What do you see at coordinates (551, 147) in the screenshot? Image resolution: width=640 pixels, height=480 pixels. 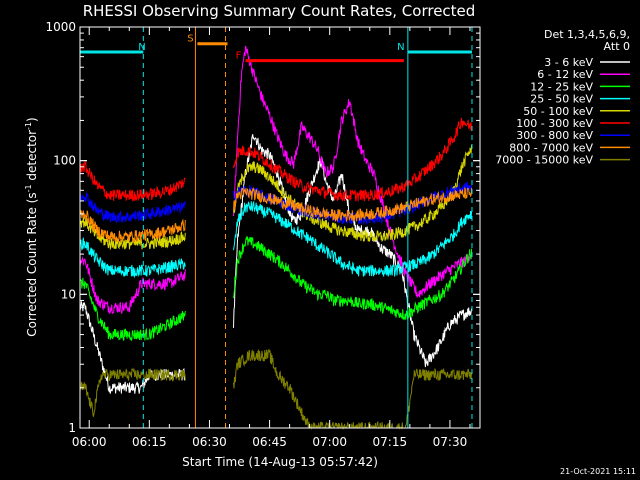 I see `legend-label-800-7000-kev: 800 - 7000 keV` at bounding box center [551, 147].